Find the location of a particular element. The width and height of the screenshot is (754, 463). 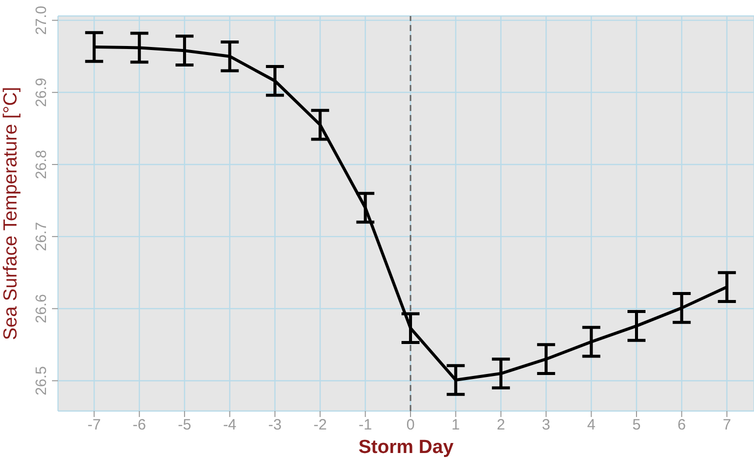

x-tick-label: 1 is located at coordinates (456, 425).